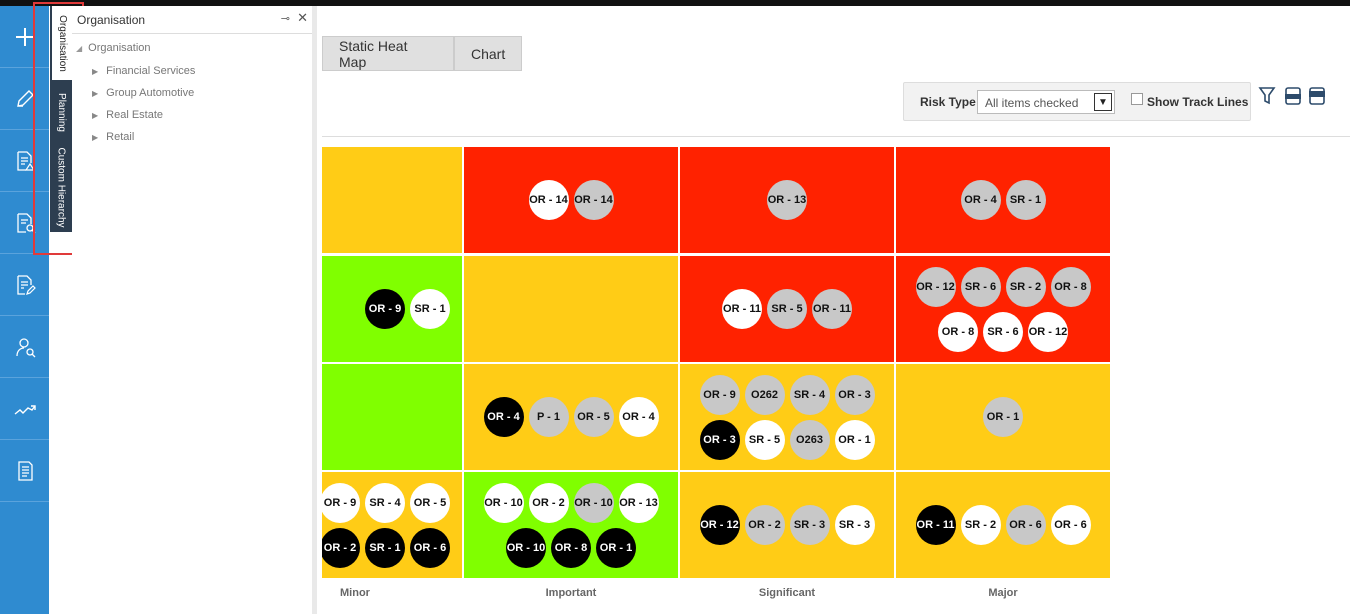  Describe the element at coordinates (1267, 96) in the screenshot. I see `filter-icon` at that location.